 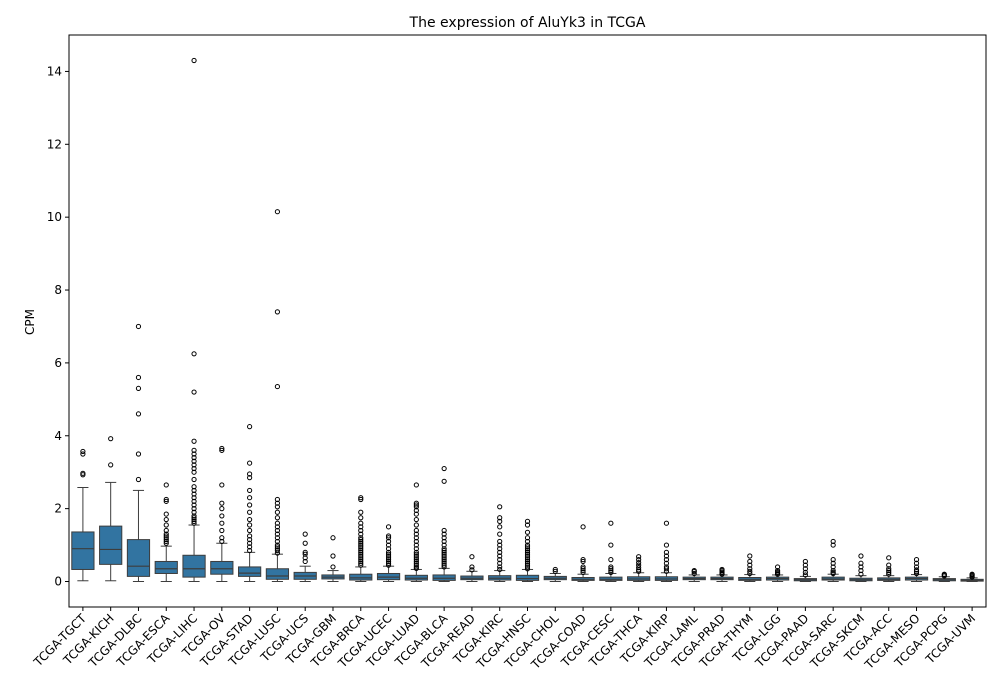 What do you see at coordinates (58, 290) in the screenshot?
I see `y-tick-label: 8` at bounding box center [58, 290].